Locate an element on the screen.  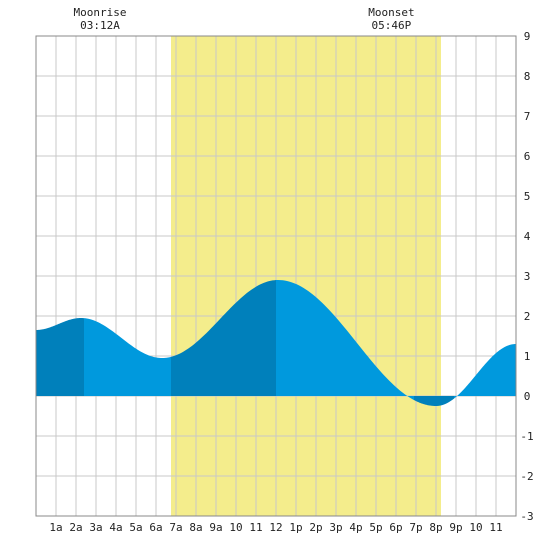
x-tick-label: 2p is located at coordinates (315, 527).